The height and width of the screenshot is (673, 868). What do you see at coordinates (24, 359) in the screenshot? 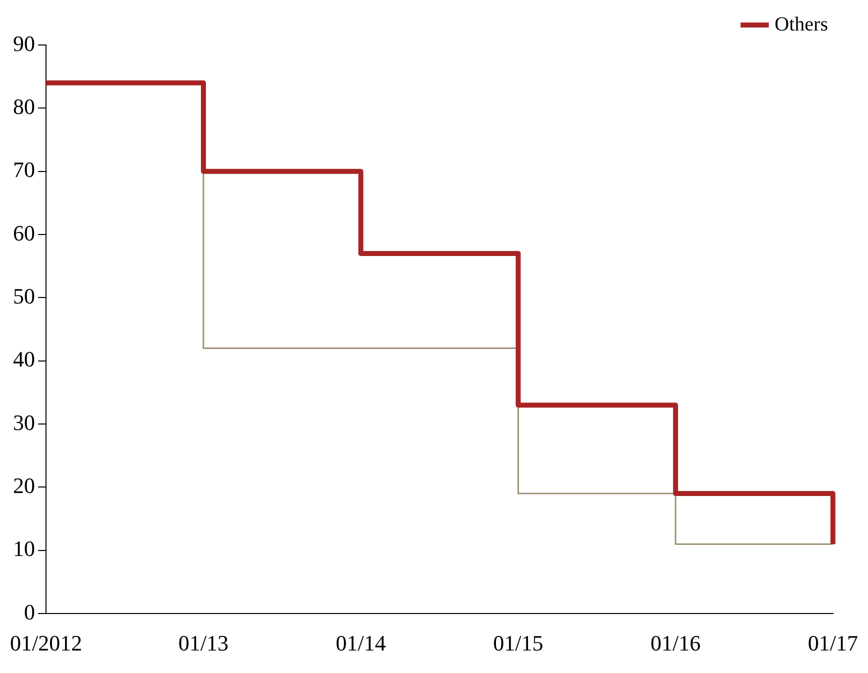
I see `y-tick-label: 40` at bounding box center [24, 359].